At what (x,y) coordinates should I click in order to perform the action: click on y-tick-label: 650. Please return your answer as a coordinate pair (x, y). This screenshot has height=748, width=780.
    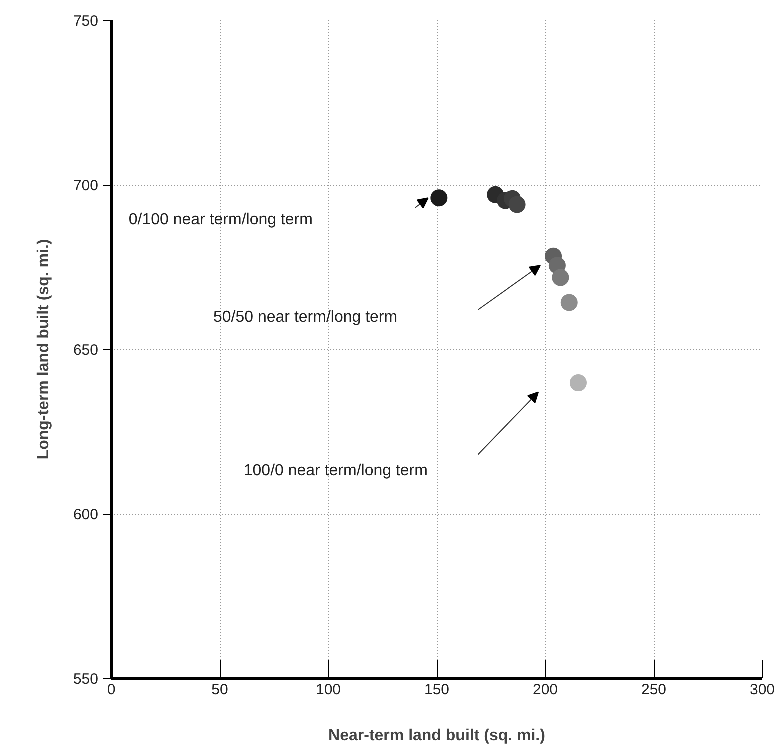
    Looking at the image, I should click on (86, 350).